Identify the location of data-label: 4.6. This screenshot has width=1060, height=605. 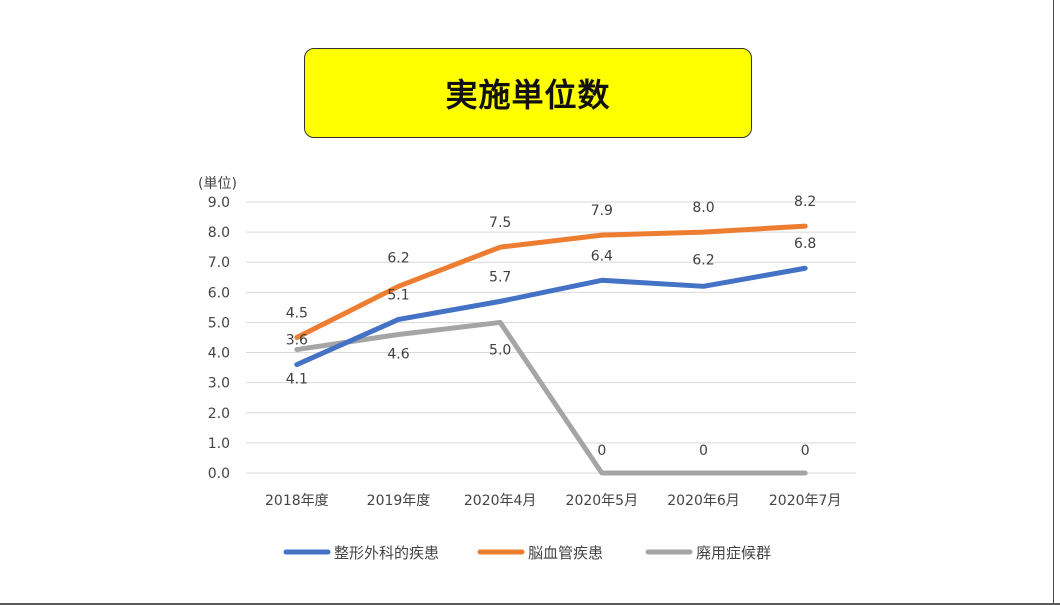
(398, 354).